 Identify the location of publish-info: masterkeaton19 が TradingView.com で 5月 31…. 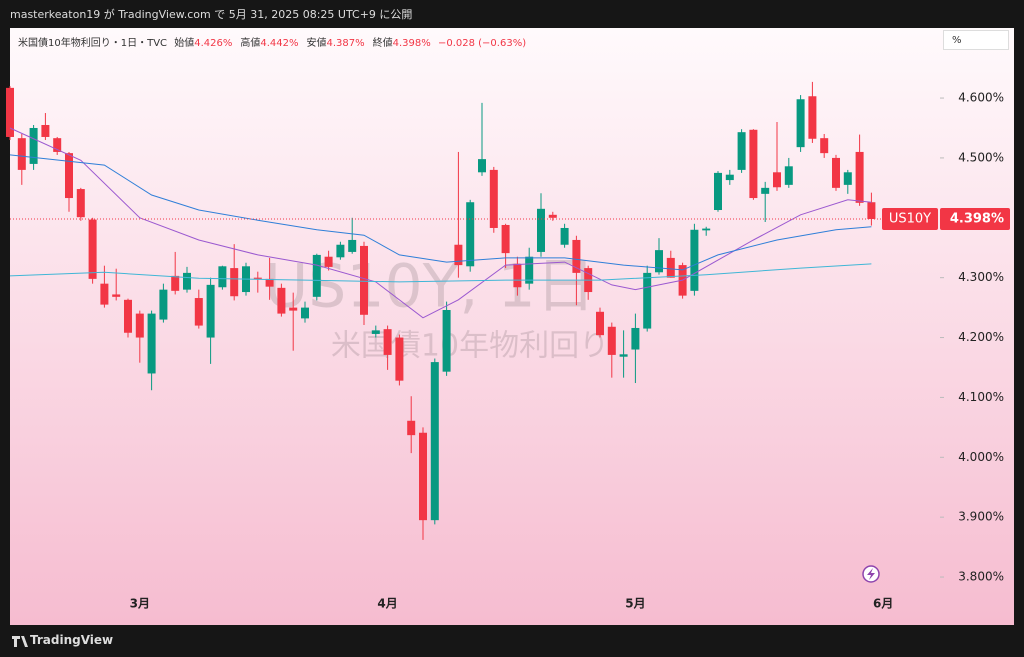
(211, 14).